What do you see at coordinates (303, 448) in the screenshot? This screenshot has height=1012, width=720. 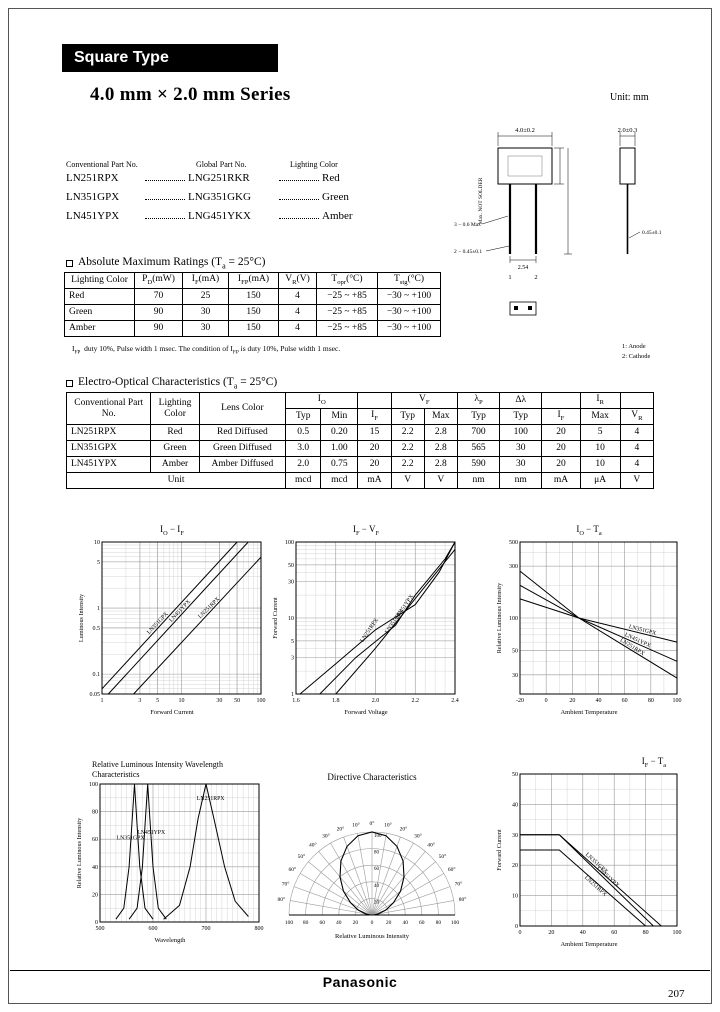 I see `eo-cell: 3.0` at bounding box center [303, 448].